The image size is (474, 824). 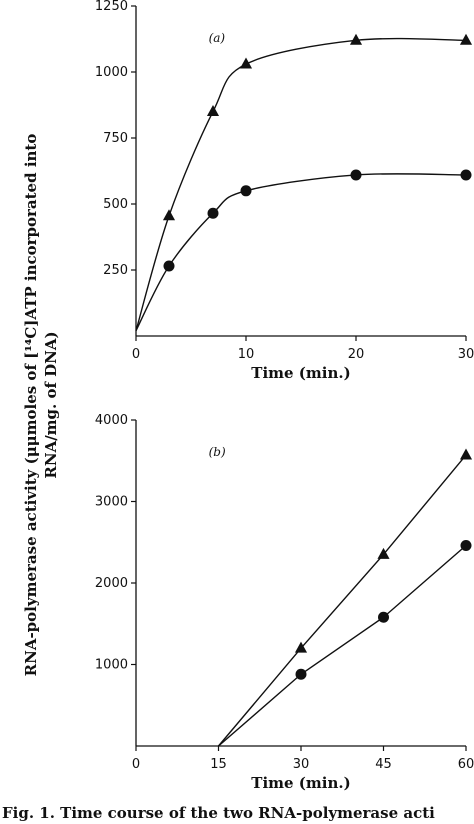 What do you see at coordinates (51, 404) in the screenshot?
I see `y-axis-label-line2: RNA/mg. of DNA)` at bounding box center [51, 404].